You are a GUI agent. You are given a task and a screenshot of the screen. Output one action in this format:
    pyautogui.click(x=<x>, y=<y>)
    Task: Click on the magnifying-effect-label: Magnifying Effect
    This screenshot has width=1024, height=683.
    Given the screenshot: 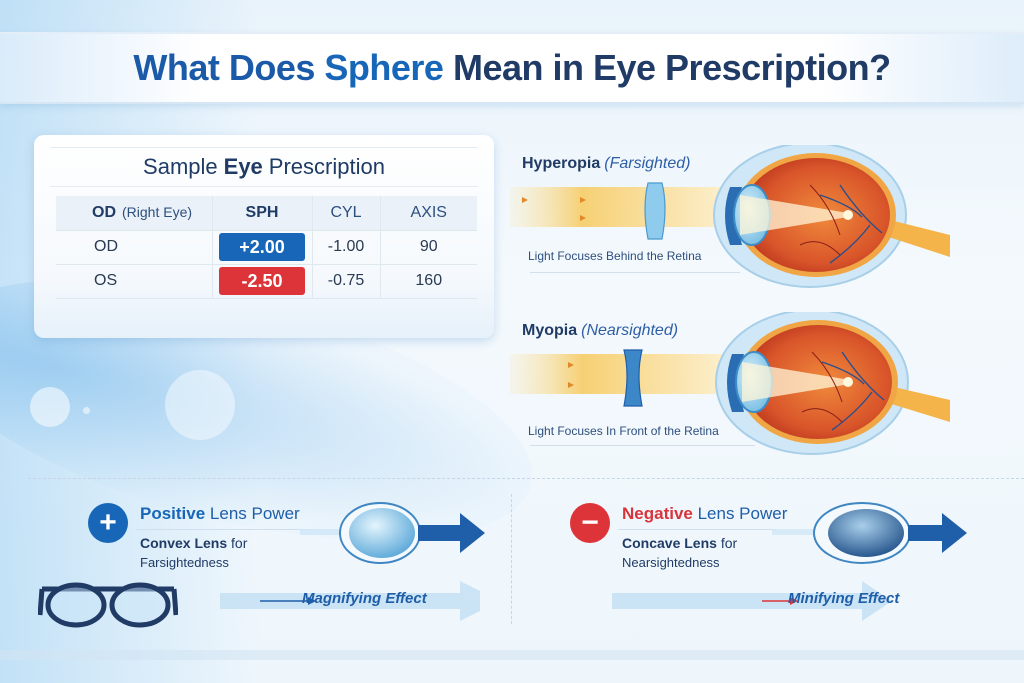 What is the action you would take?
    pyautogui.click(x=364, y=598)
    